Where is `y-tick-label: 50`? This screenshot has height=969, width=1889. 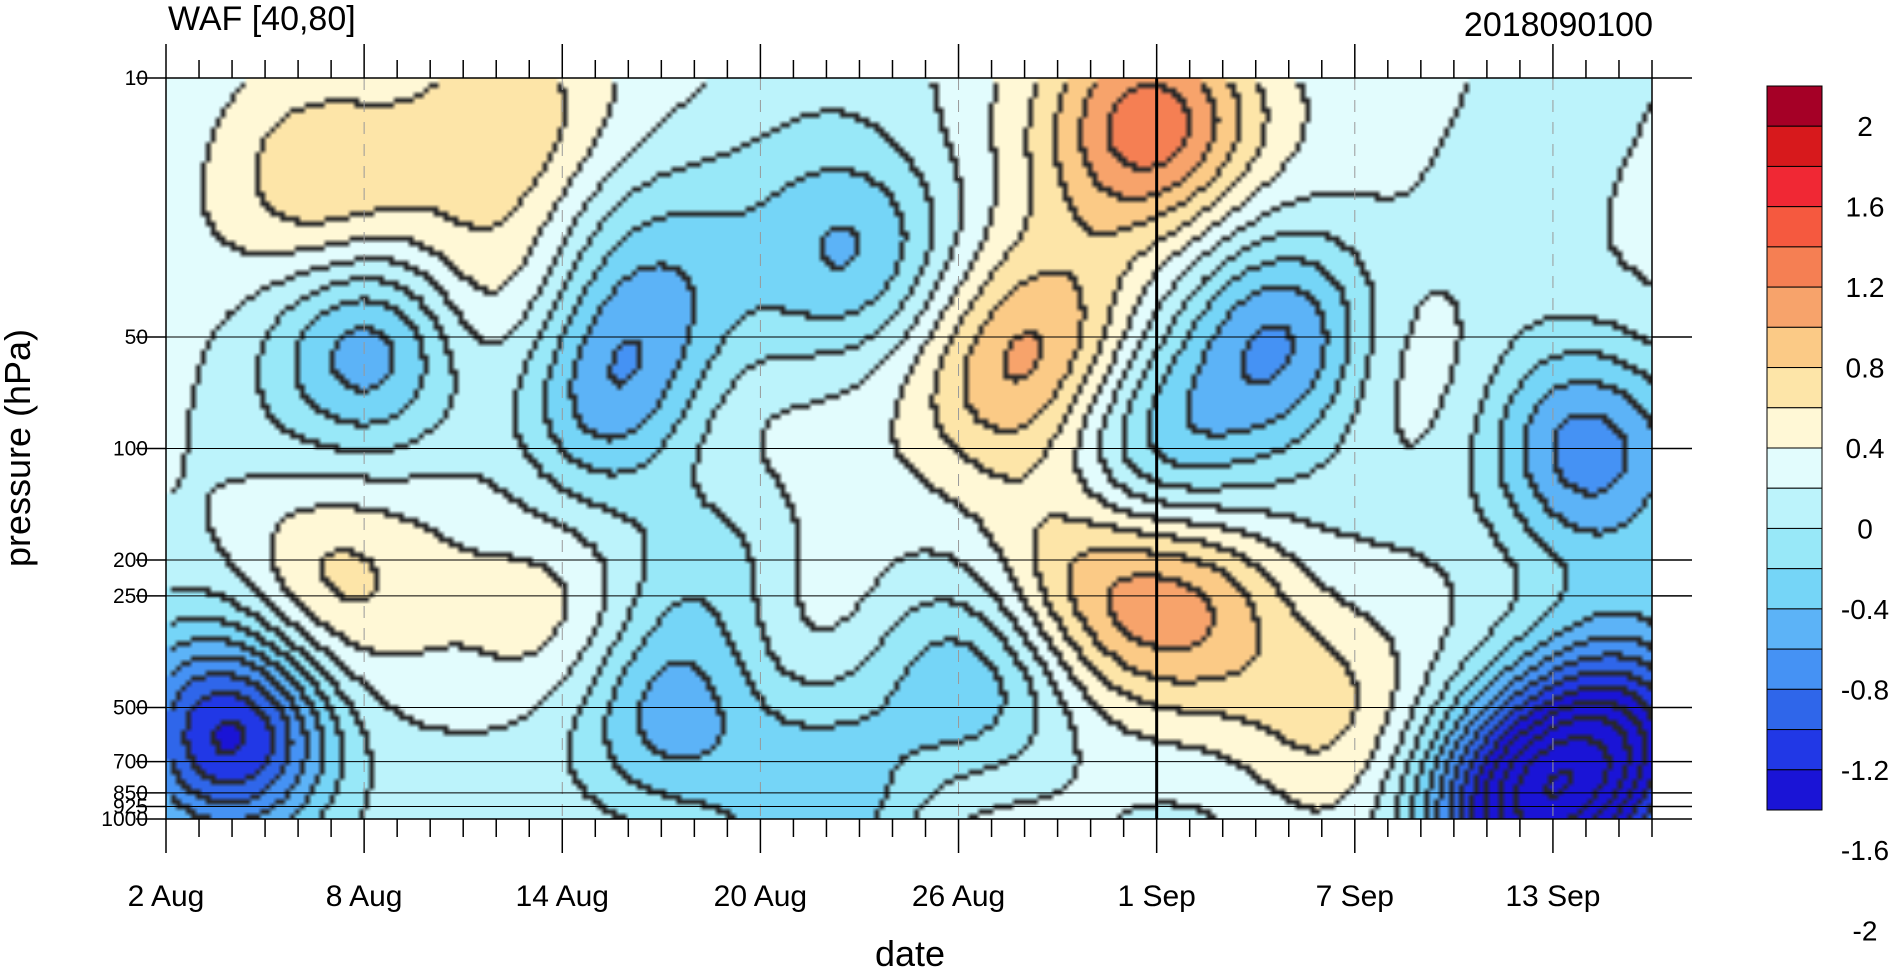
y-tick-label: 50 is located at coordinates (136, 337).